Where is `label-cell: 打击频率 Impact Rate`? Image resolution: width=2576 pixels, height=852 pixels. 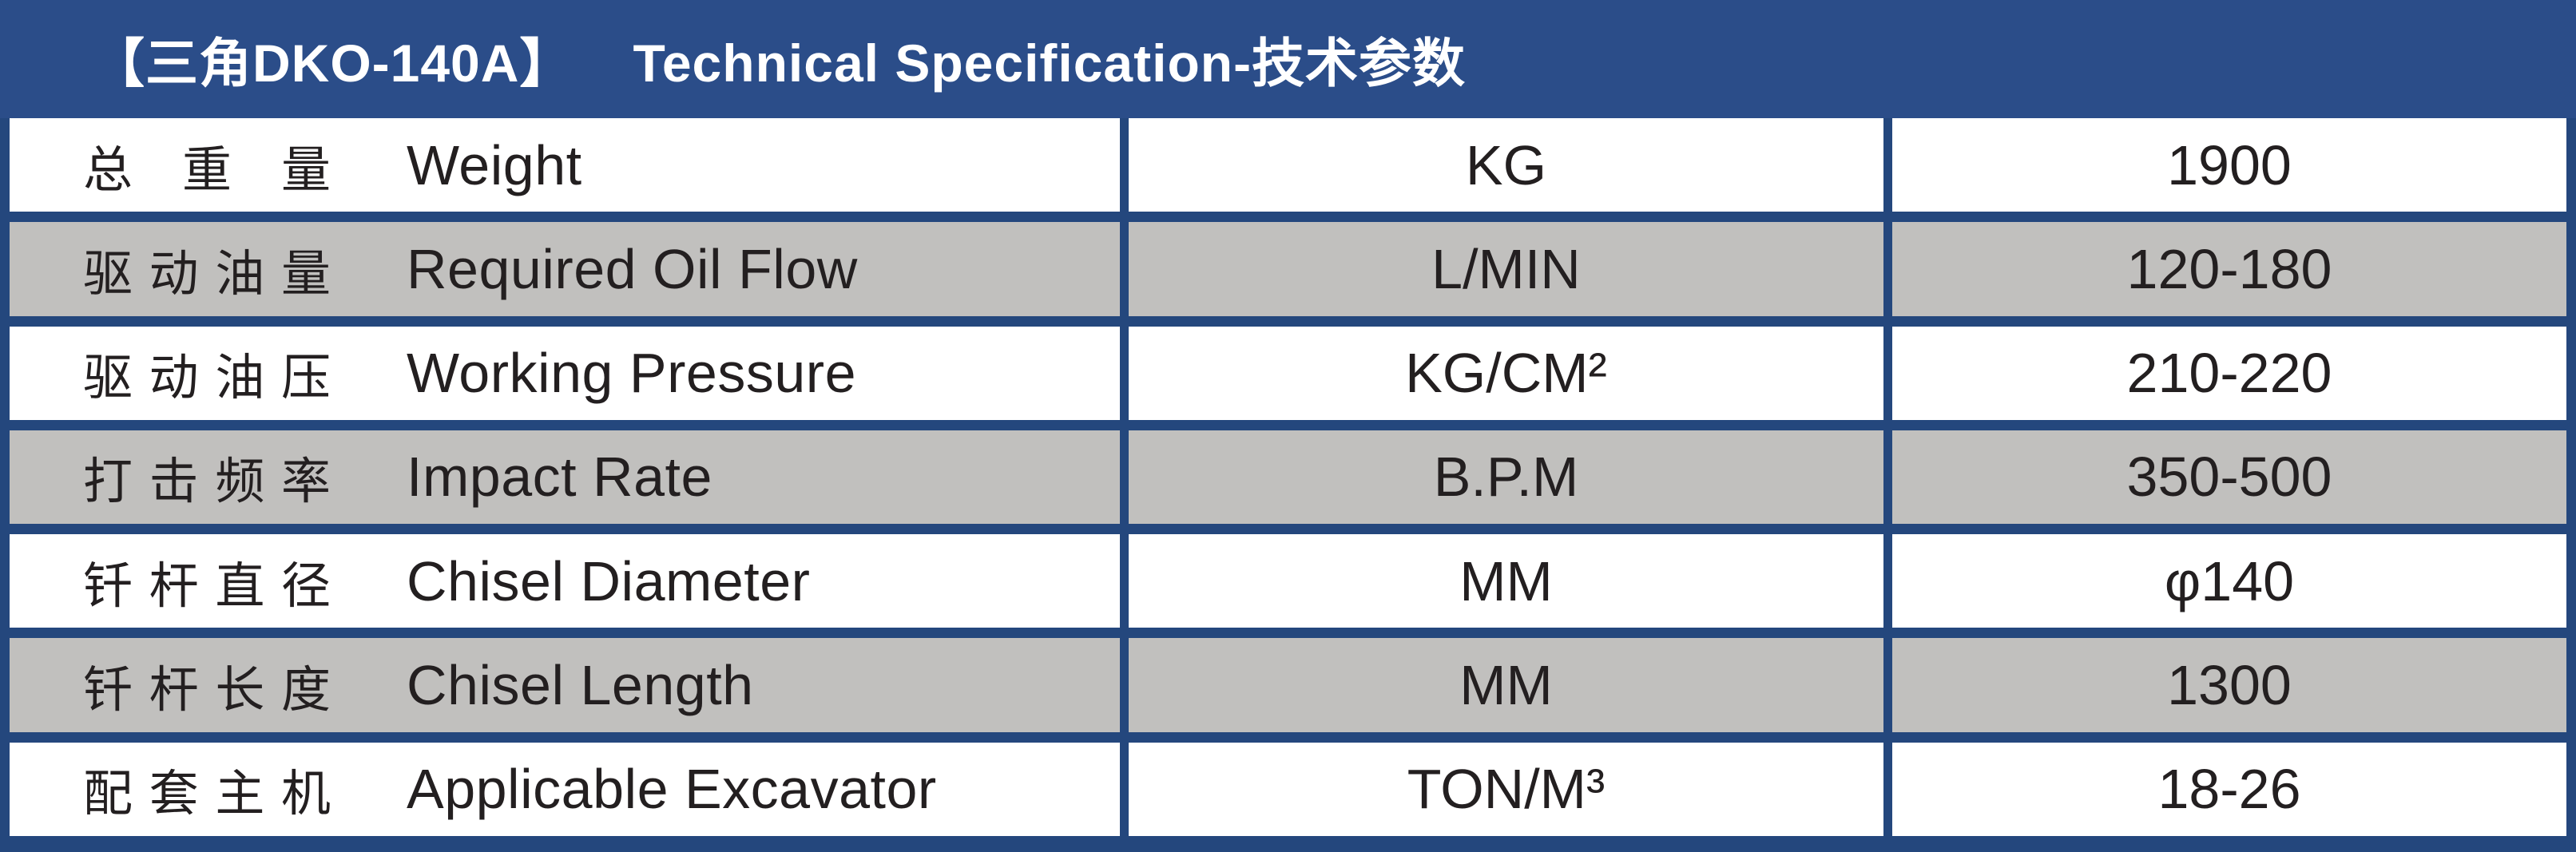
label-cell: 打击频率 Impact Rate is located at coordinates (565, 477).